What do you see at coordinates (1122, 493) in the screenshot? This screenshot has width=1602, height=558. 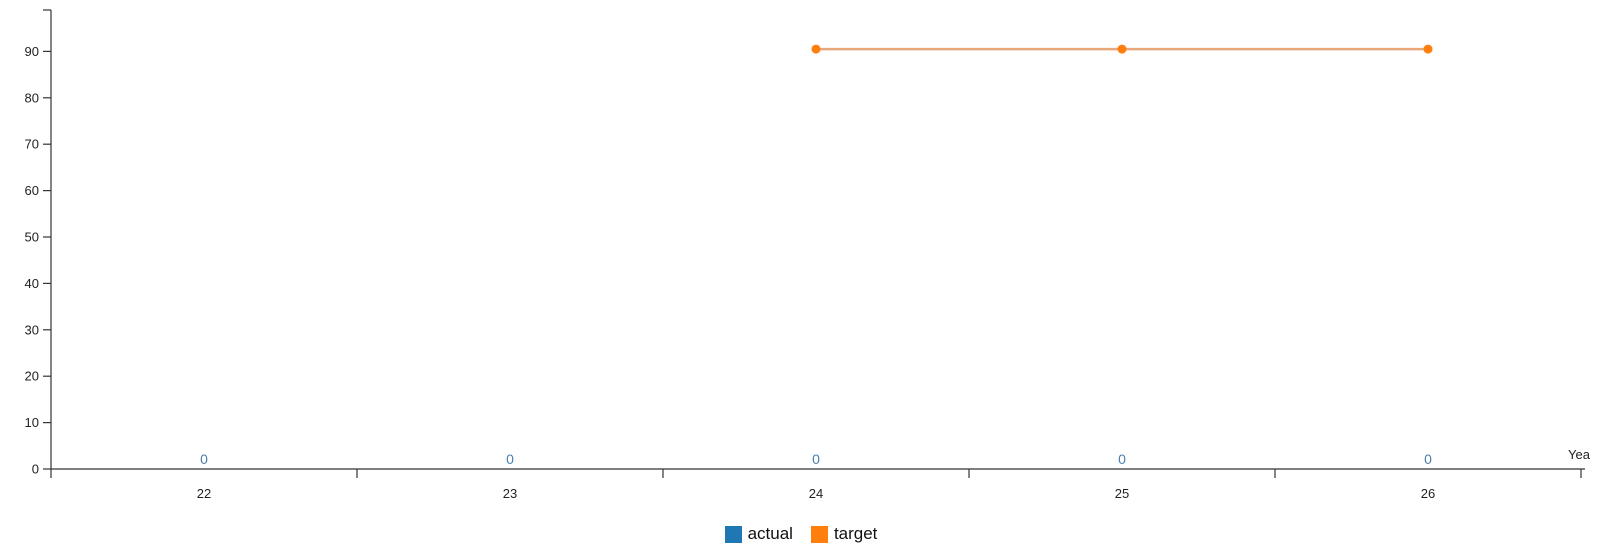 I see `x-tick-label: 25` at bounding box center [1122, 493].